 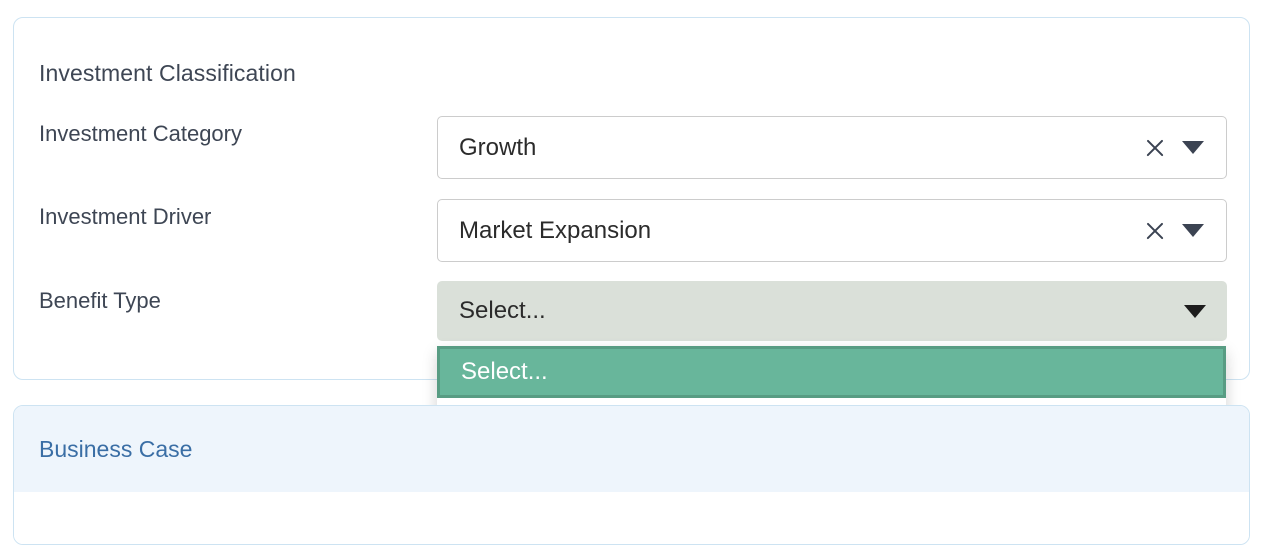 I want to click on select-investment-driver-value: Market Expansion, so click(x=555, y=230).